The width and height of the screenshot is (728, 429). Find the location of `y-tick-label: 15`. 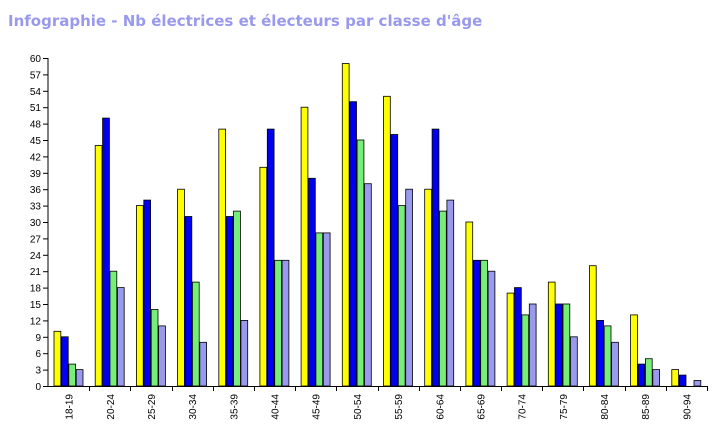

y-tick-label: 15 is located at coordinates (36, 305).